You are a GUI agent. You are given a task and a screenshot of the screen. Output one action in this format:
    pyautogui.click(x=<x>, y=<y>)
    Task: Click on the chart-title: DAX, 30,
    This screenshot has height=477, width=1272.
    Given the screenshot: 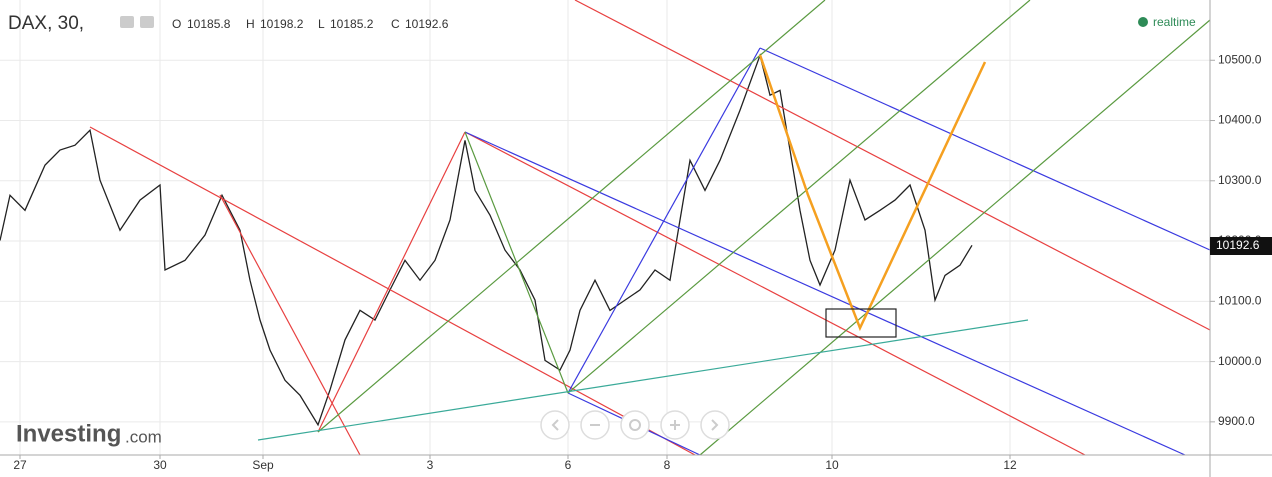 What is the action you would take?
    pyautogui.click(x=46, y=23)
    